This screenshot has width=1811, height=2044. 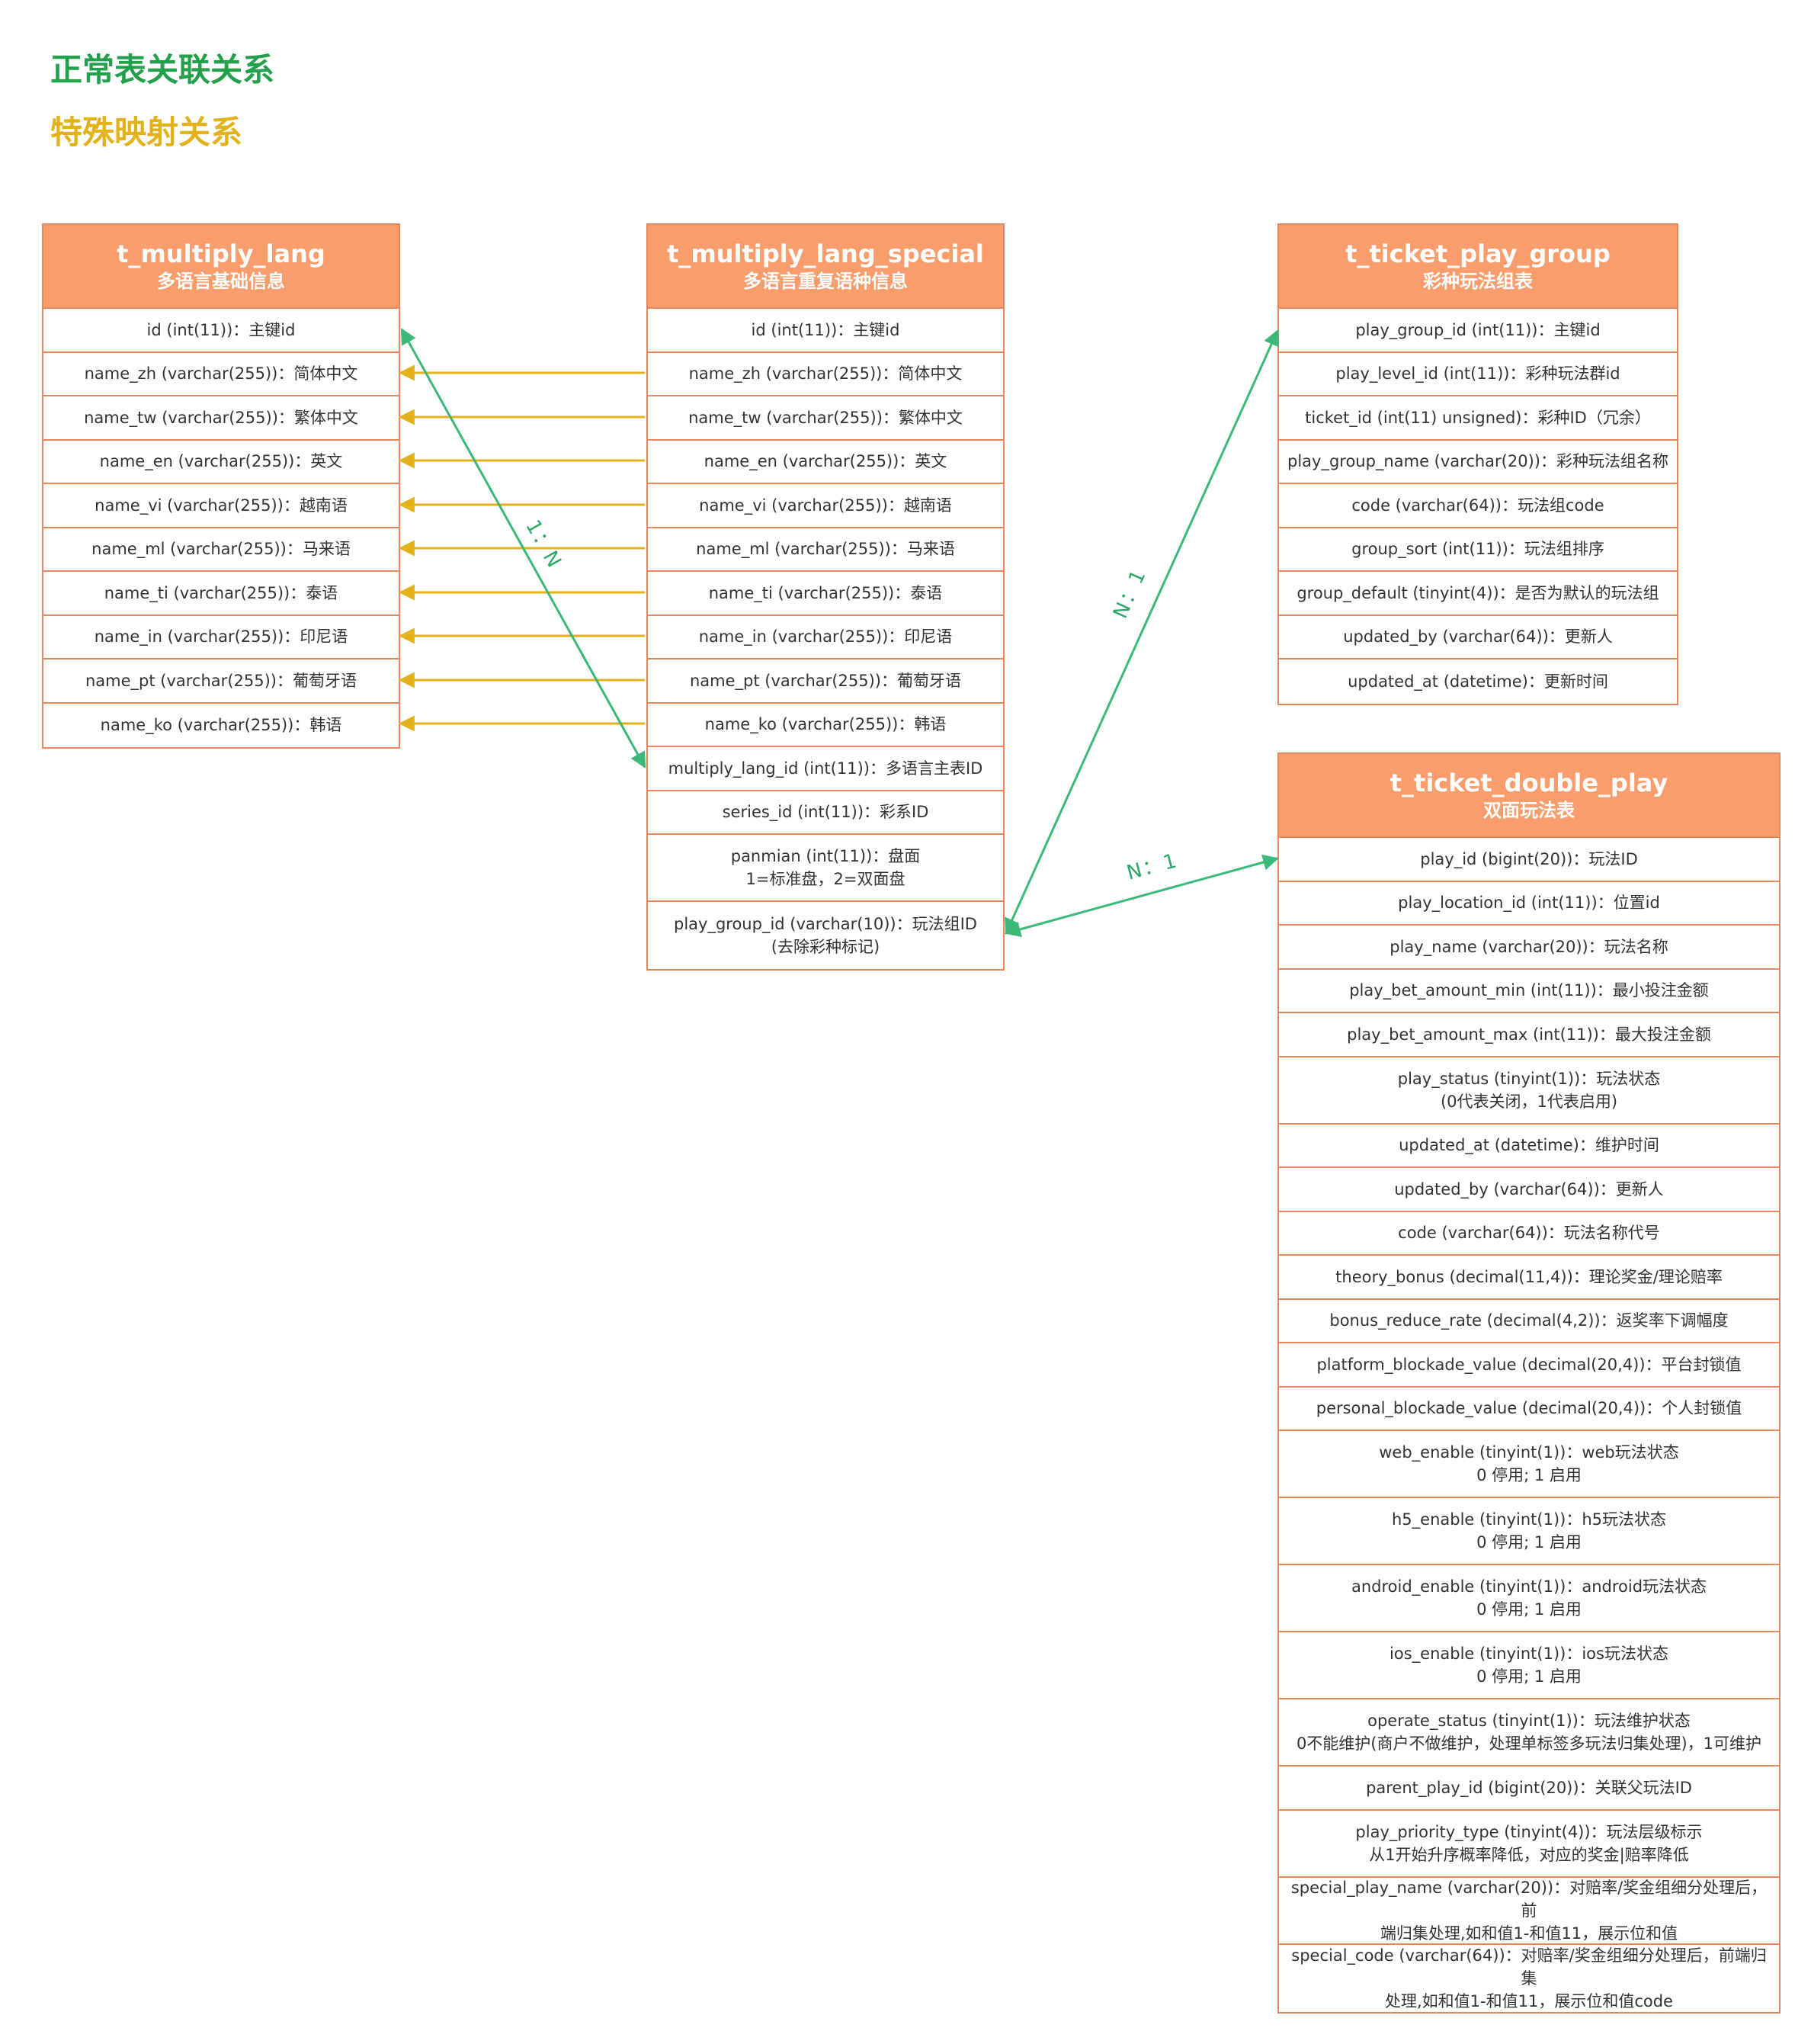 What do you see at coordinates (1529, 904) in the screenshot?
I see `table-row: play_location_id (int(11))：位置id` at bounding box center [1529, 904].